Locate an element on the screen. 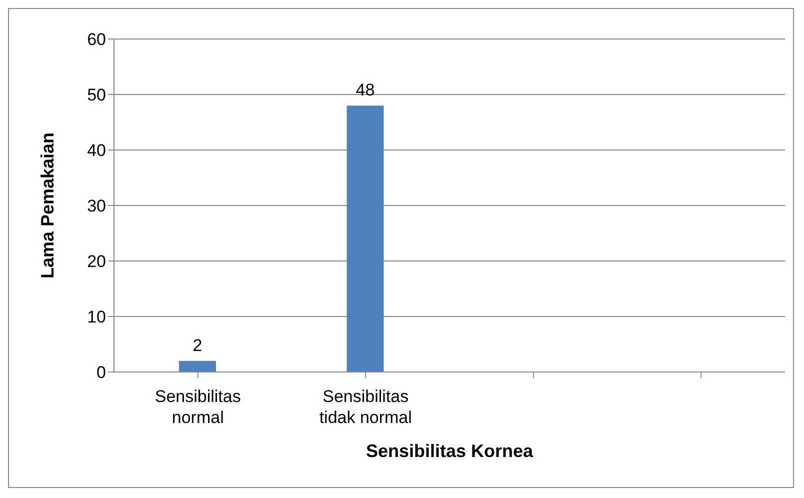 The height and width of the screenshot is (498, 804). y-axis-title: Lama Pemakaian is located at coordinates (47, 205).